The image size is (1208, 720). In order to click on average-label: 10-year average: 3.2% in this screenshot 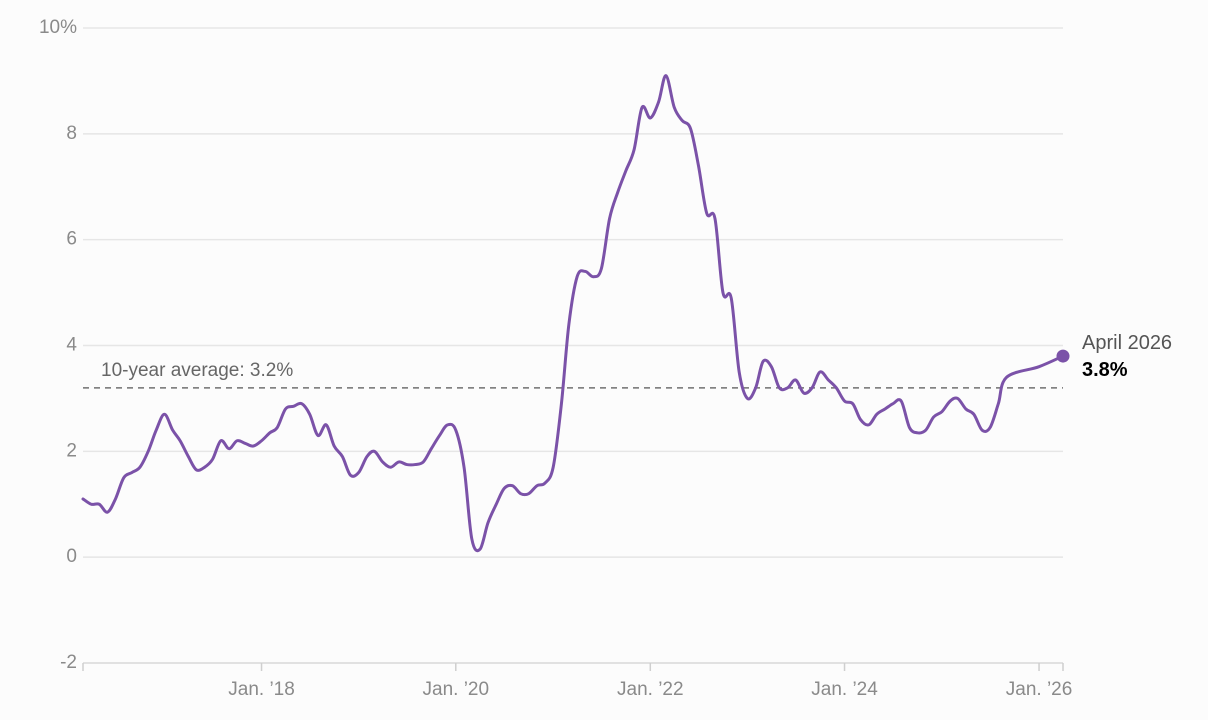, I will do `click(197, 370)`.